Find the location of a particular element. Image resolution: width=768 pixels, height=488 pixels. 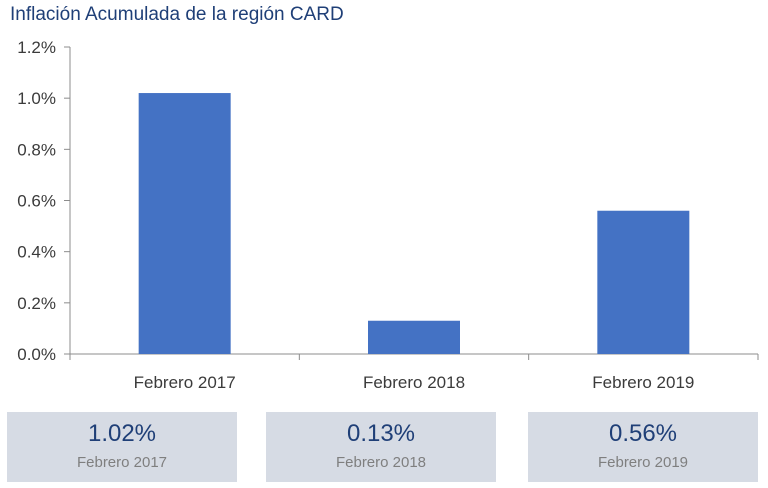

bar-febrero-2017 is located at coordinates (184, 224).